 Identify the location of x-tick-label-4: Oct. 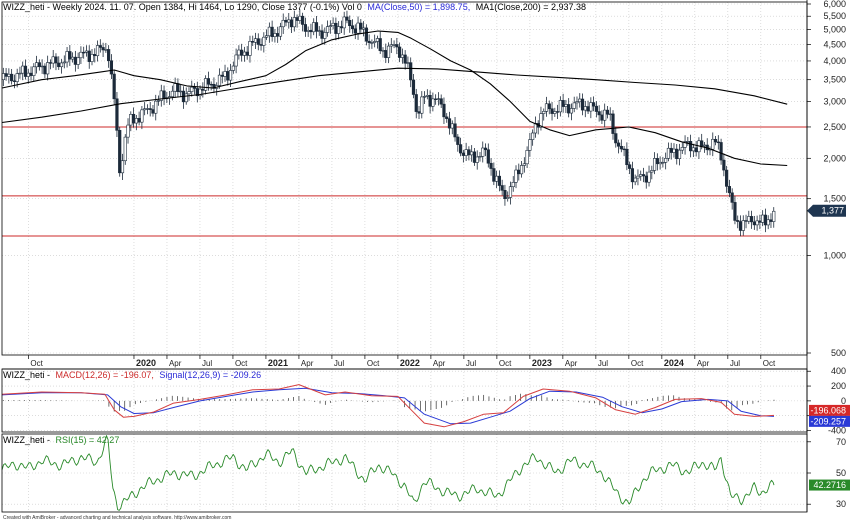
(241, 363).